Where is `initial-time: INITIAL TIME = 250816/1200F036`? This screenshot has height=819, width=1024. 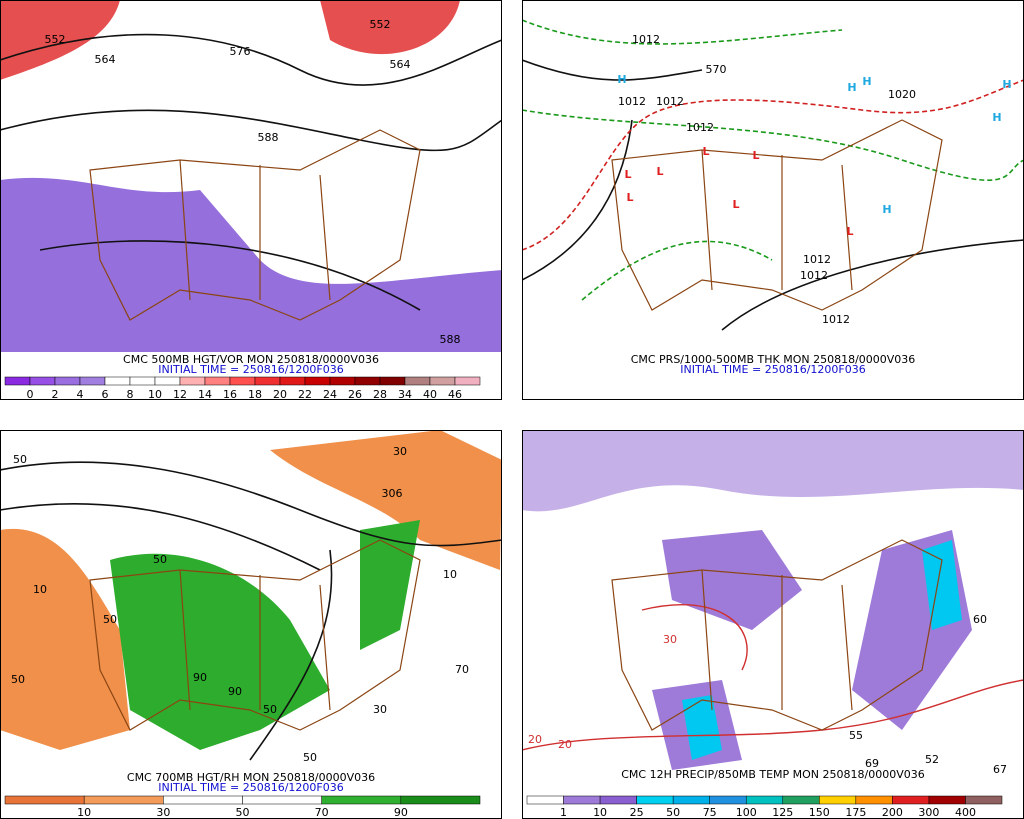
initial-time: INITIAL TIME = 250816/1200F036 is located at coordinates (250, 369).